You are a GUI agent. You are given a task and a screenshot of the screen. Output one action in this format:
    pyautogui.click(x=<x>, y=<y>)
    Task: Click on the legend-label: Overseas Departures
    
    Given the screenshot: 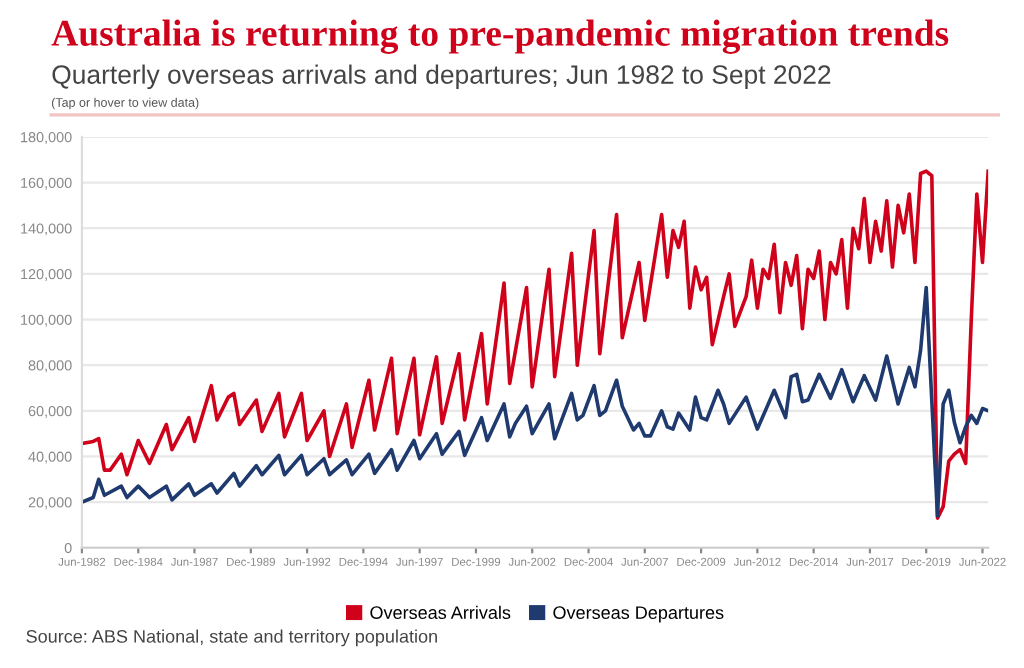 What is the action you would take?
    pyautogui.click(x=638, y=614)
    